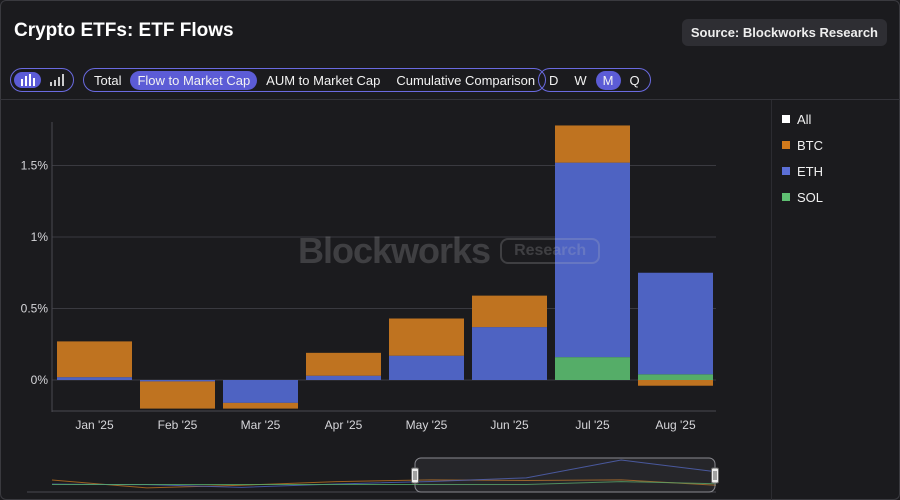 This screenshot has width=900, height=500. What do you see at coordinates (40, 380) in the screenshot?
I see `y-tick-label: 0%` at bounding box center [40, 380].